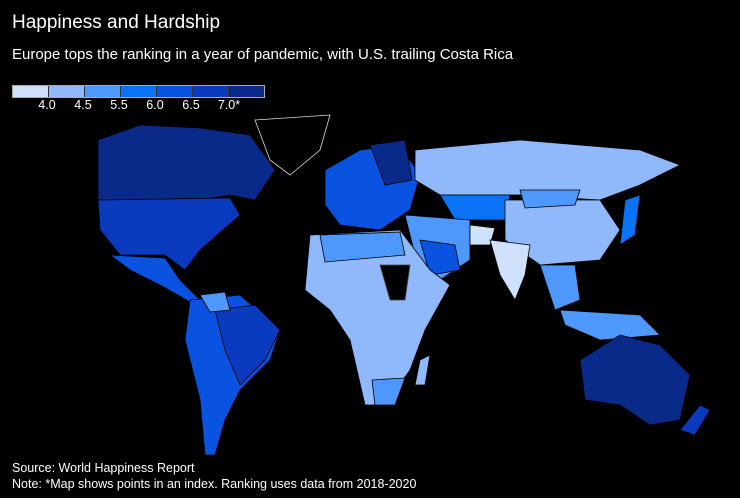  What do you see at coordinates (510, 270) in the screenshot?
I see `india` at bounding box center [510, 270].